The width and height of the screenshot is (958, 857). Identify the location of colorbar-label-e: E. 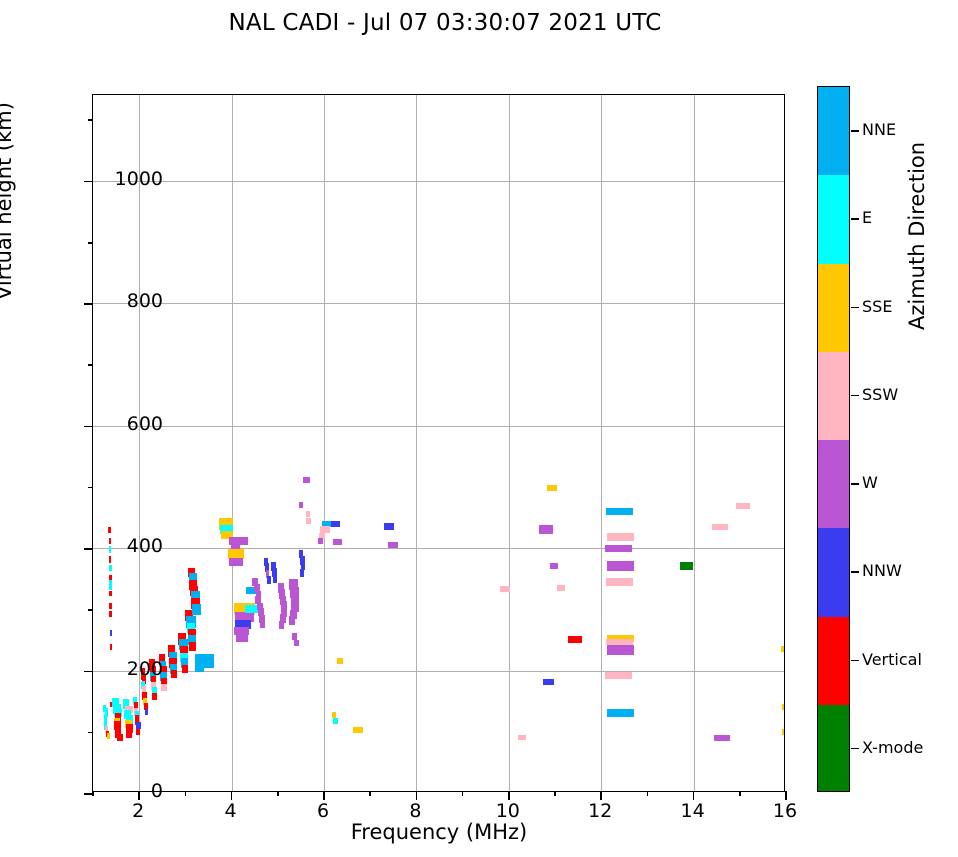
(867, 218).